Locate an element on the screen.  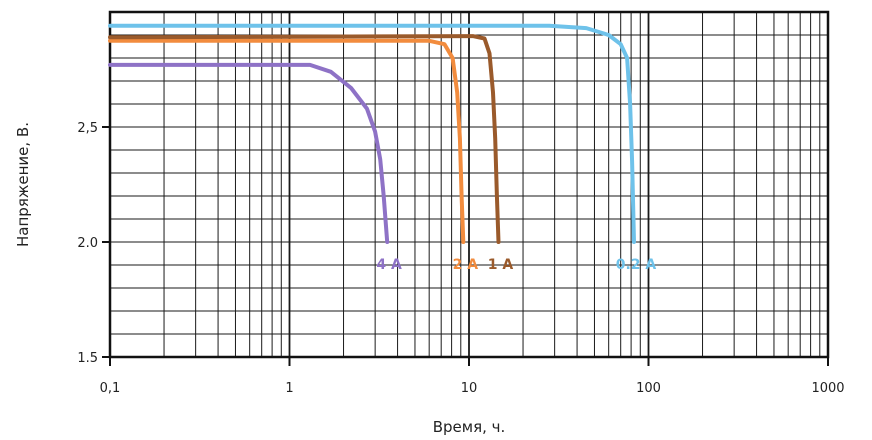
y-axis-ticks: 1.5 2.0 2,5 is located at coordinates (93, 243).